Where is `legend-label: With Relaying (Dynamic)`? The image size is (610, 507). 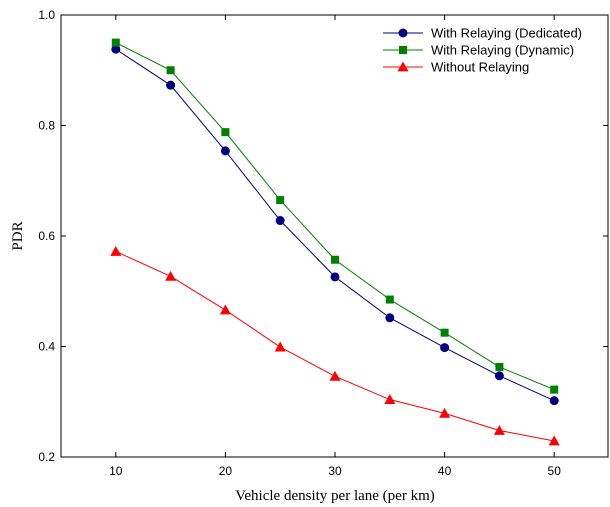
legend-label: With Relaying (Dynamic) is located at coordinates (502, 50).